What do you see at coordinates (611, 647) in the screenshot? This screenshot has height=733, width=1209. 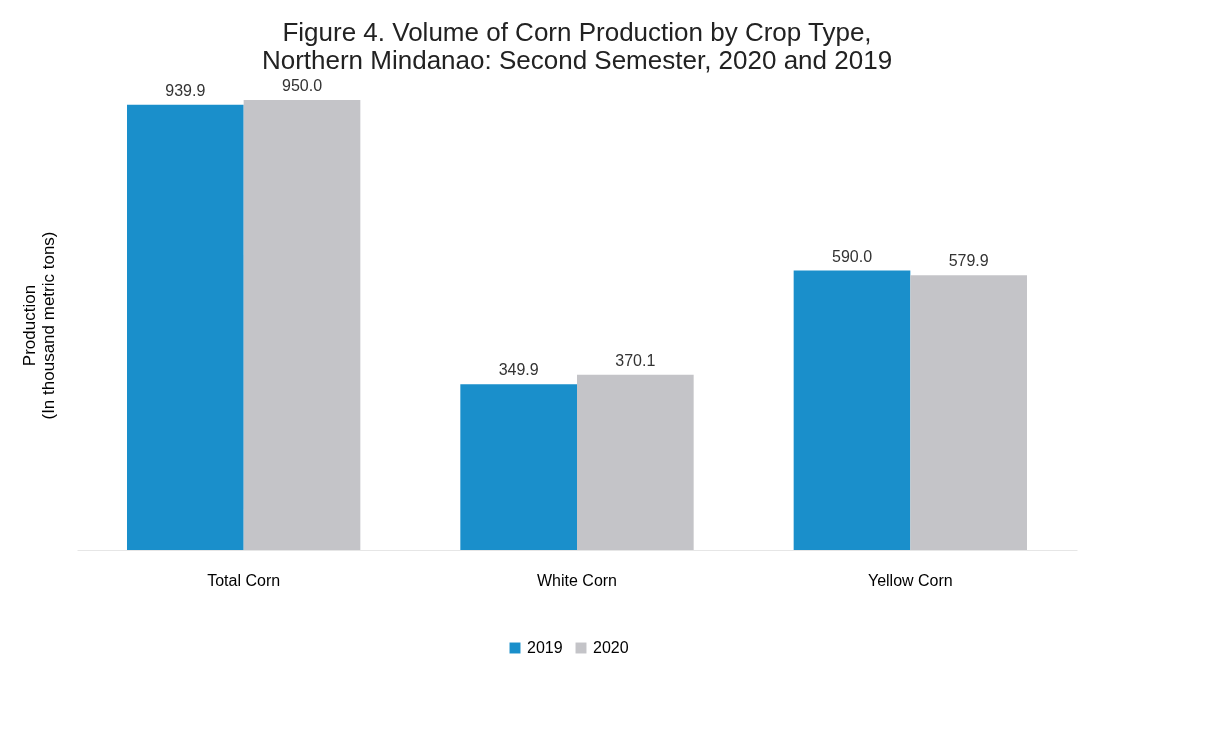 I see `legend-label: 2020` at bounding box center [611, 647].